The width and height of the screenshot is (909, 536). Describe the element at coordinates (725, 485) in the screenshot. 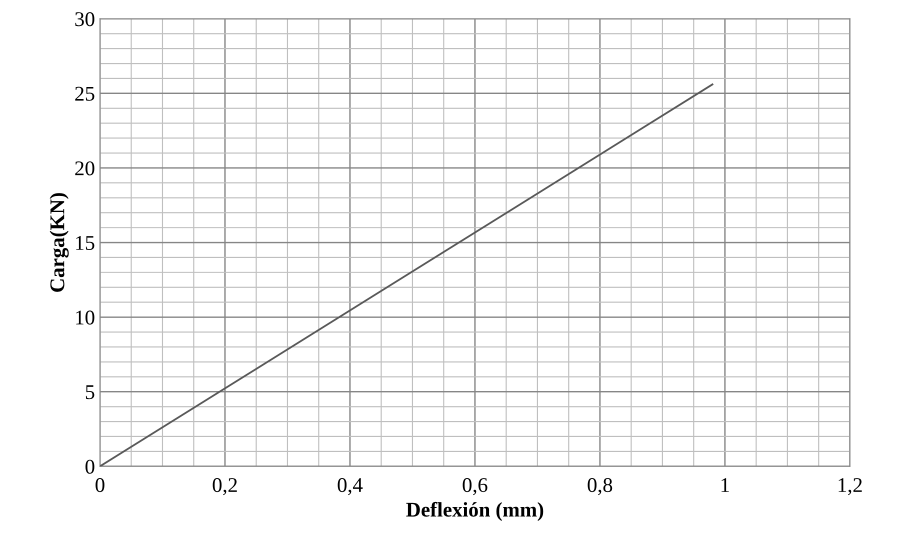

I see `x-tick-label: 1` at that location.